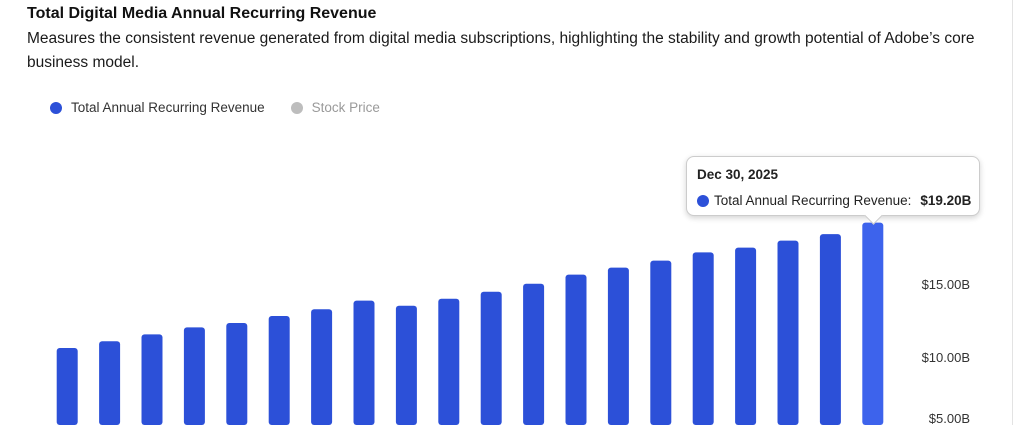  What do you see at coordinates (949, 418) in the screenshot?
I see `y-tick-label: $5.00B` at bounding box center [949, 418].